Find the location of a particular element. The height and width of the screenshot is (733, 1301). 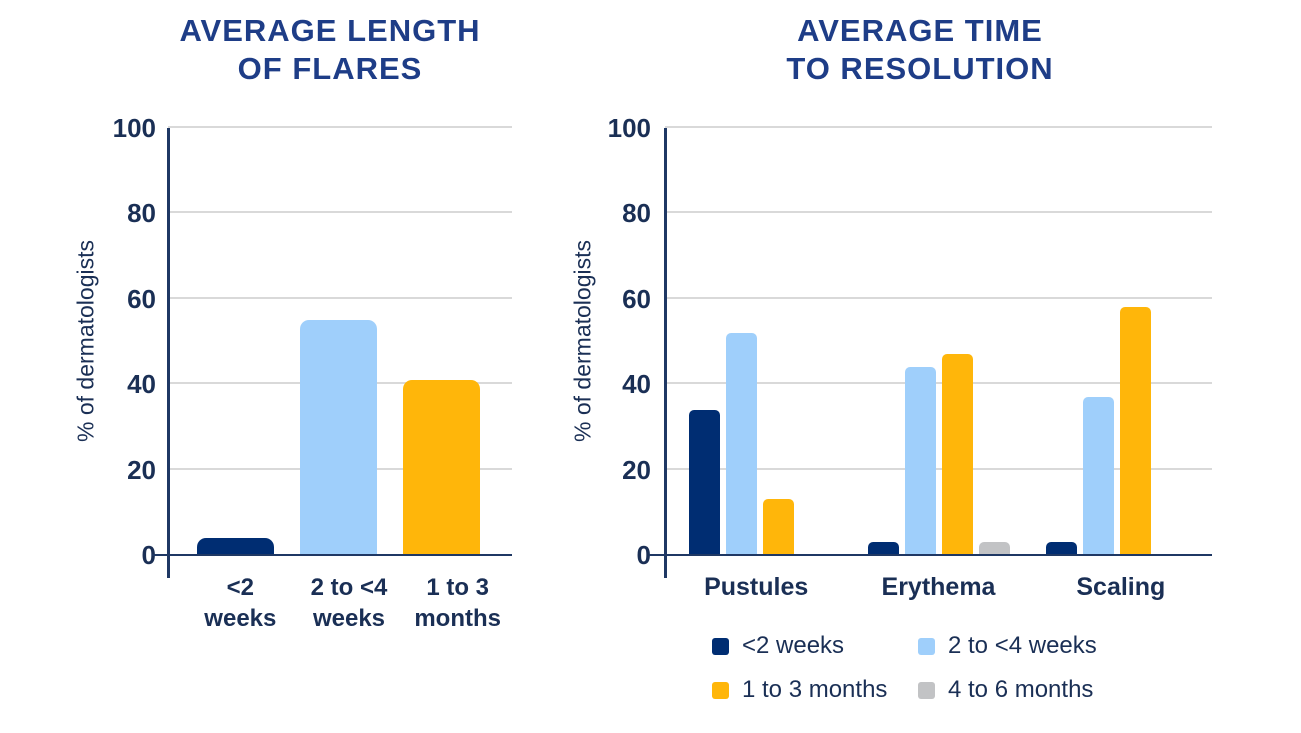

legend-item-2-weeks: <2 weeks is located at coordinates (815, 646).